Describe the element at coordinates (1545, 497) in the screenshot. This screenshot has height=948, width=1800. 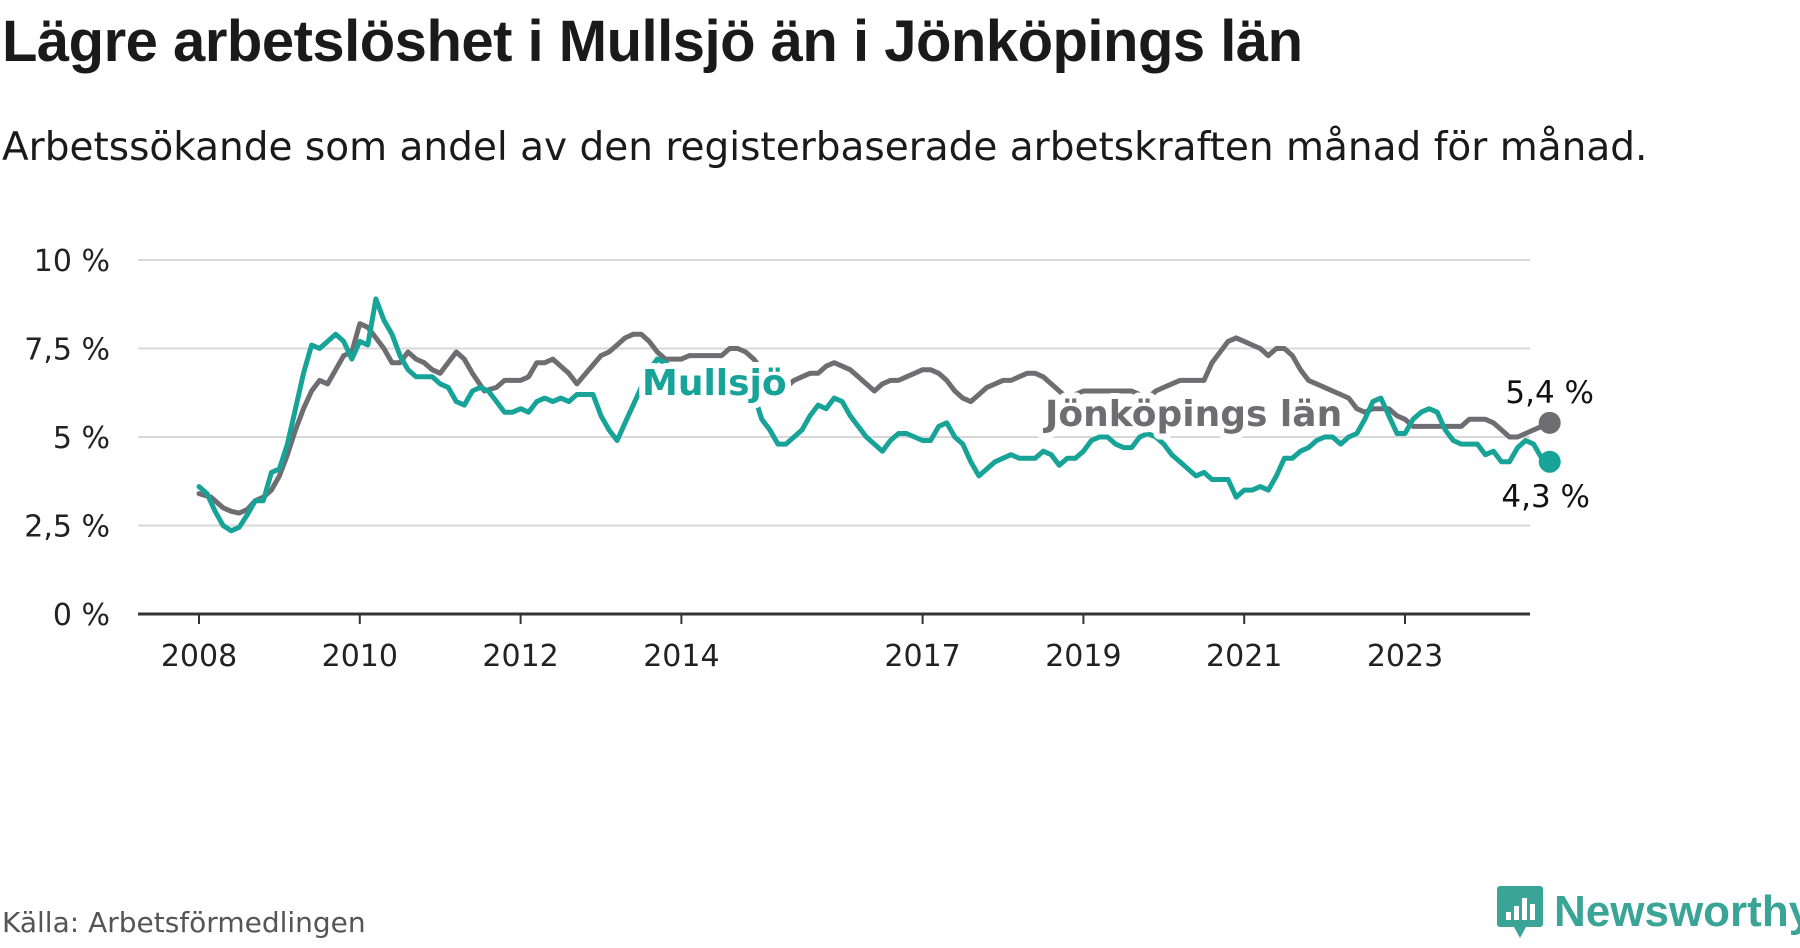
I see `end-label-mullsjo: 4,3 %` at that location.